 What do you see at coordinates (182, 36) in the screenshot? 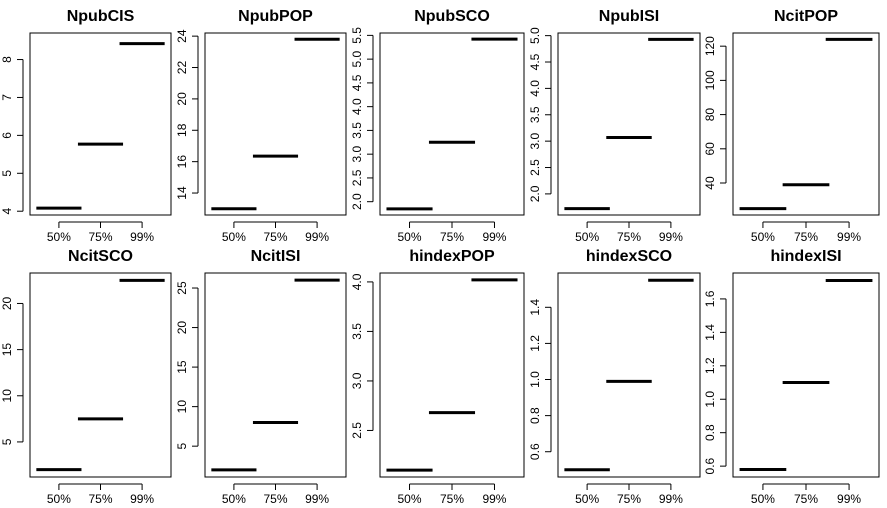
I see `y-tick-label: 24` at bounding box center [182, 36].